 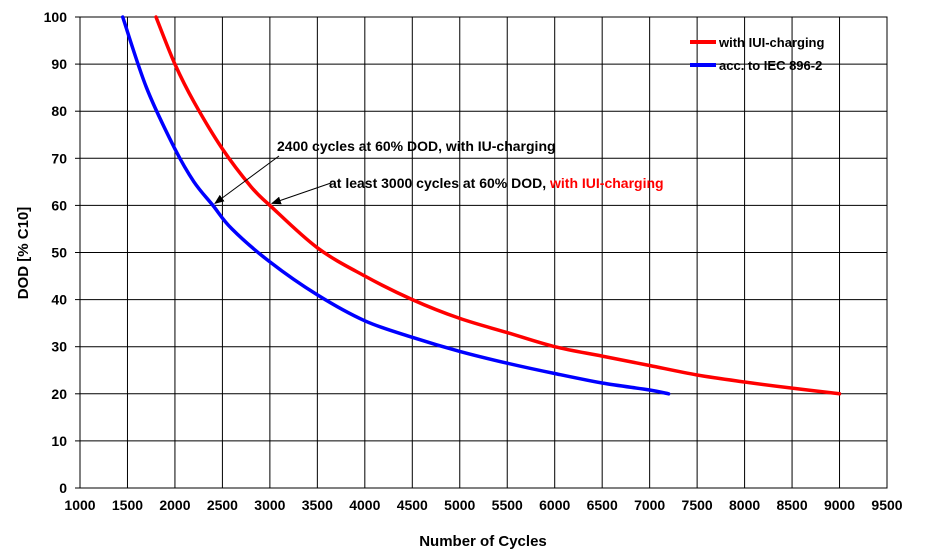 I want to click on x-tick-label: 9500, so click(x=886, y=505).